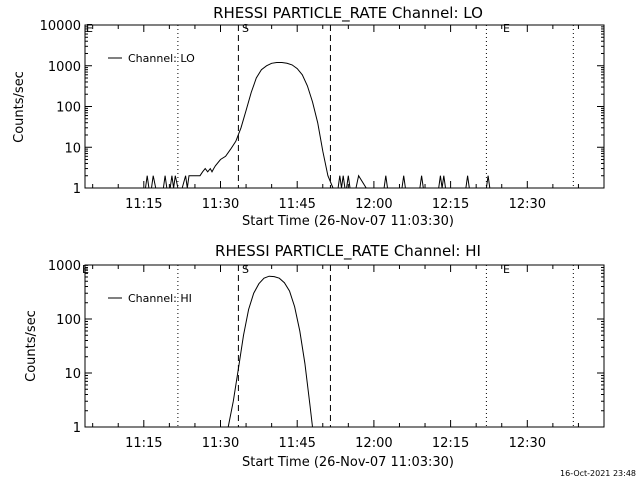 The width and height of the screenshot is (640, 480). Describe the element at coordinates (506, 269) in the screenshot. I see `marker-label-e-right-hi: E` at that location.